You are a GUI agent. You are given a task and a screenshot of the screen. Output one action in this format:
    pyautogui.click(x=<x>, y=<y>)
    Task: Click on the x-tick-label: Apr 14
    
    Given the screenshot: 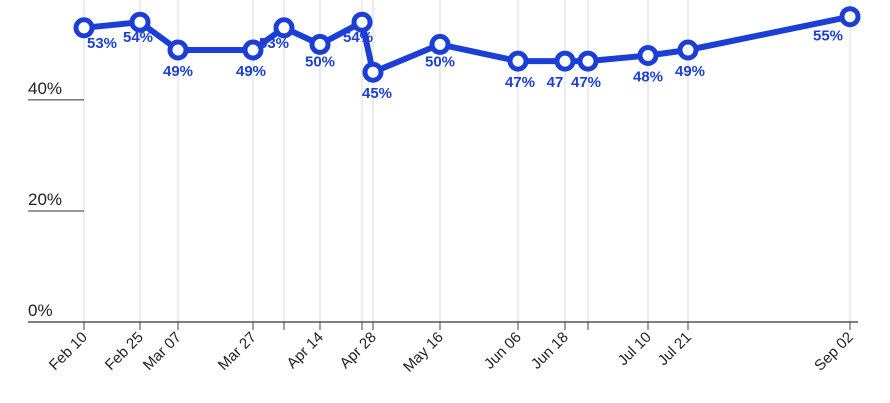 What is the action you would take?
    pyautogui.click(x=305, y=350)
    